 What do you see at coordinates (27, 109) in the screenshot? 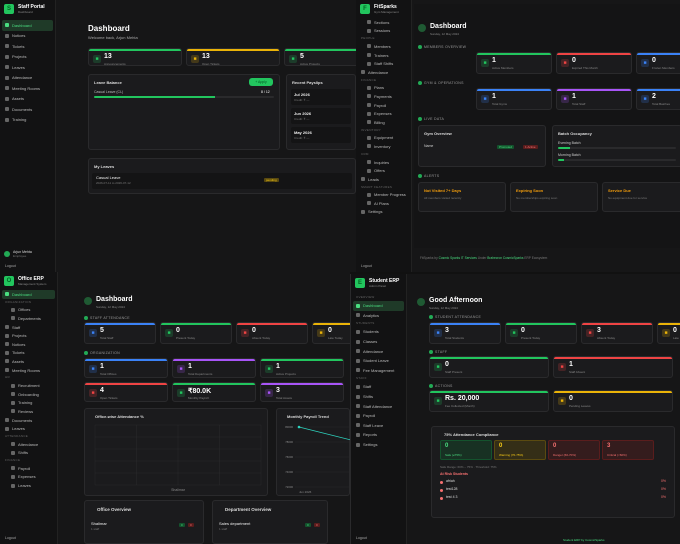
I see `sidebar-item-documents: Documents` at bounding box center [27, 109].